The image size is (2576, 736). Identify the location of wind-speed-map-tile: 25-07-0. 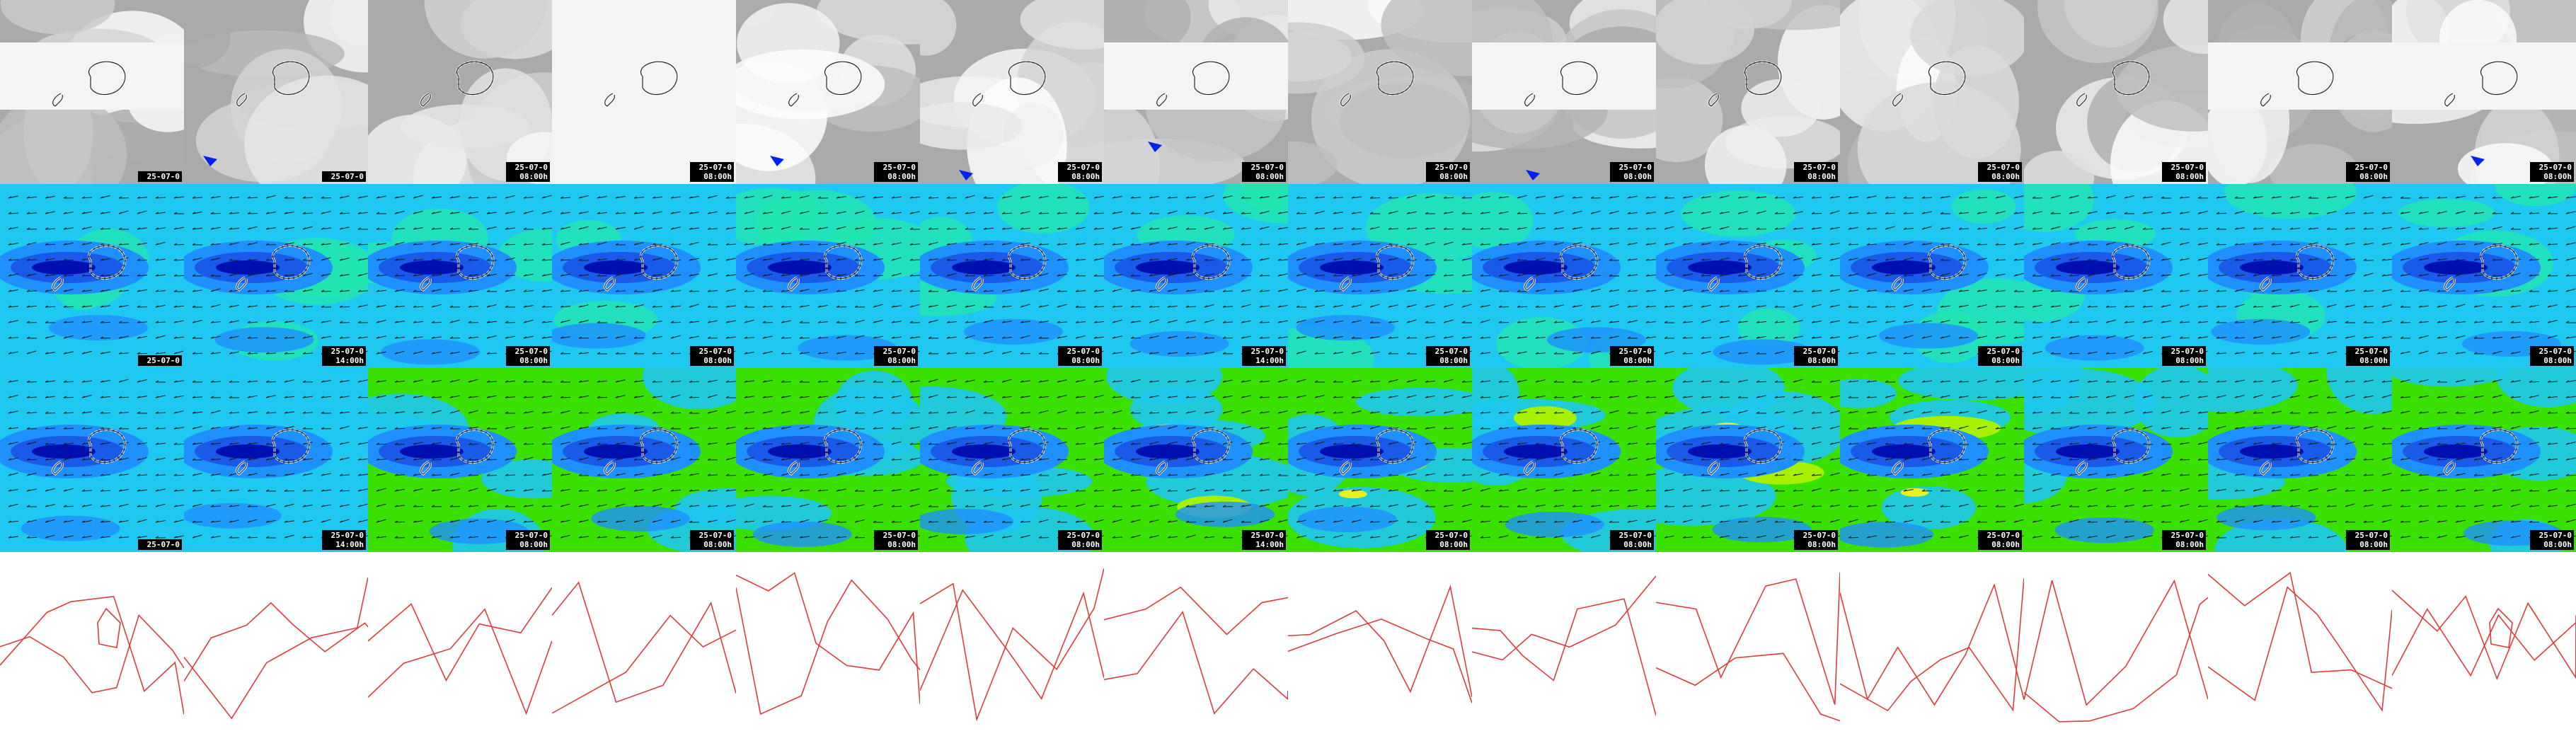
(92, 276).